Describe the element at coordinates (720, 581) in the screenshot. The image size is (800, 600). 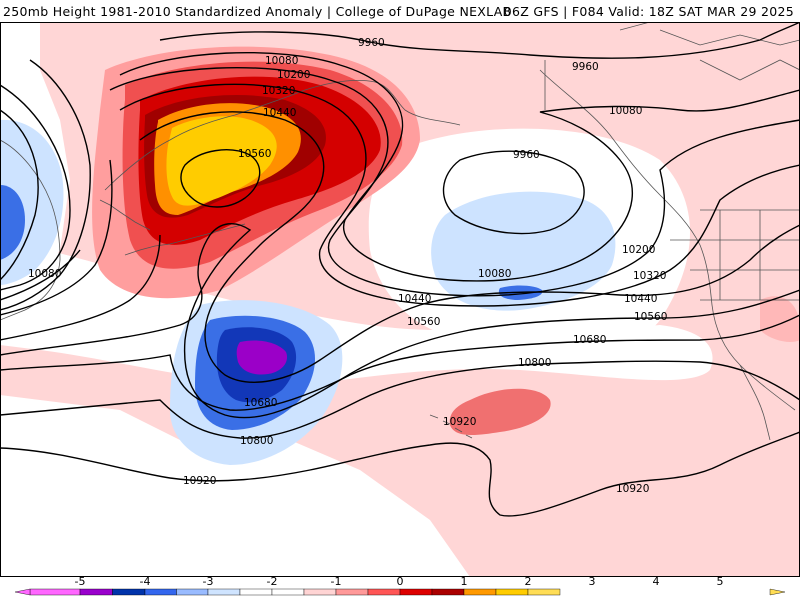
I see `colorbar-tick-label: 5` at that location.